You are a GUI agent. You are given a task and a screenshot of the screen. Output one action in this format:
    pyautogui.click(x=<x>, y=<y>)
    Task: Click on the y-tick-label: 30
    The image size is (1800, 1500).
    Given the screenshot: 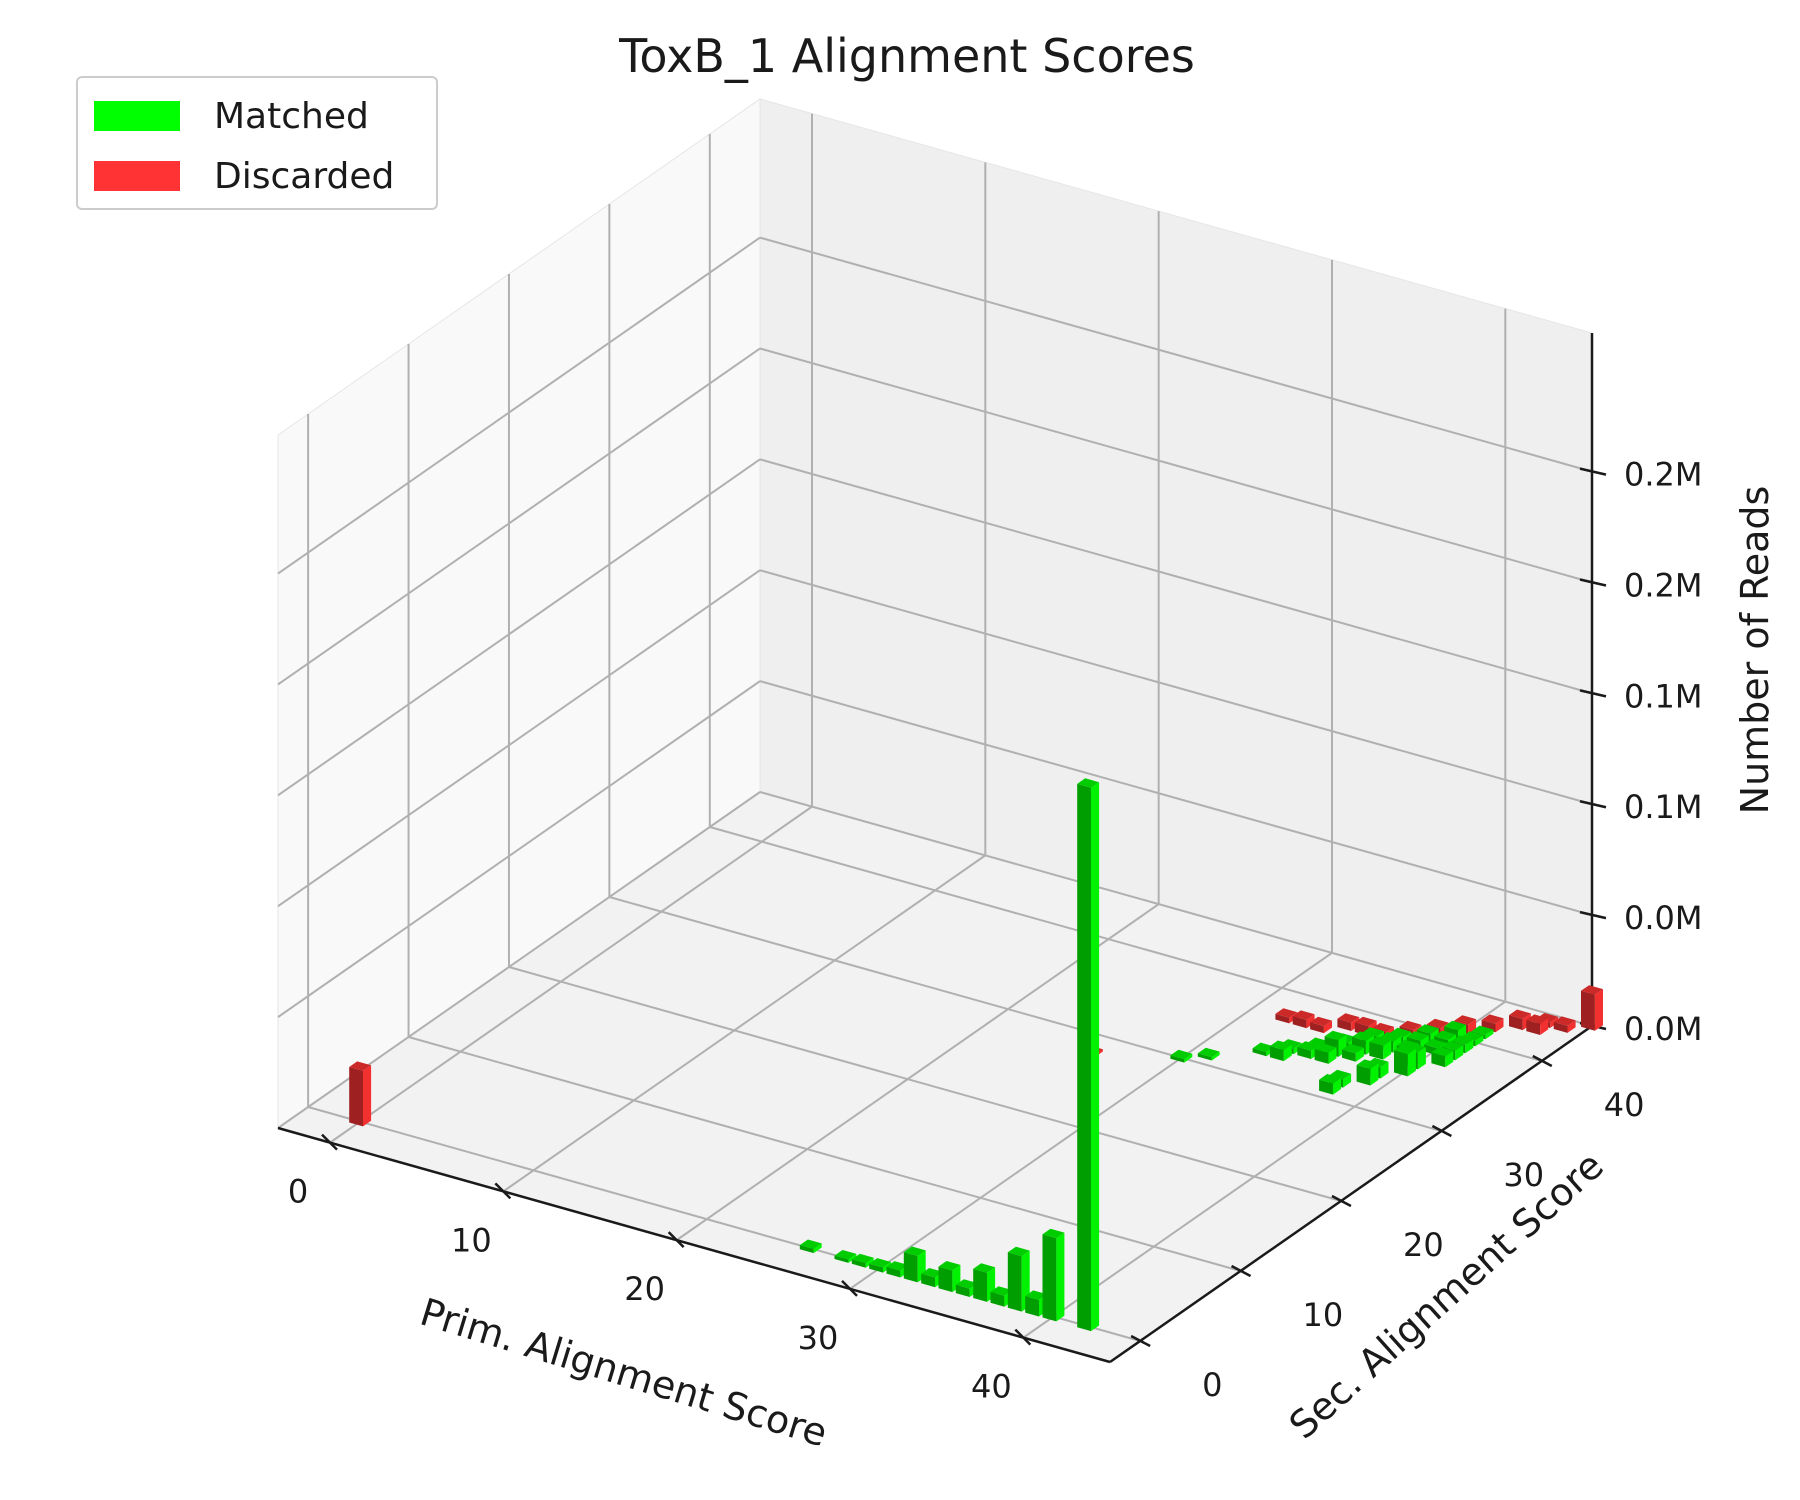 What is the action you would take?
    pyautogui.click(x=1523, y=1175)
    